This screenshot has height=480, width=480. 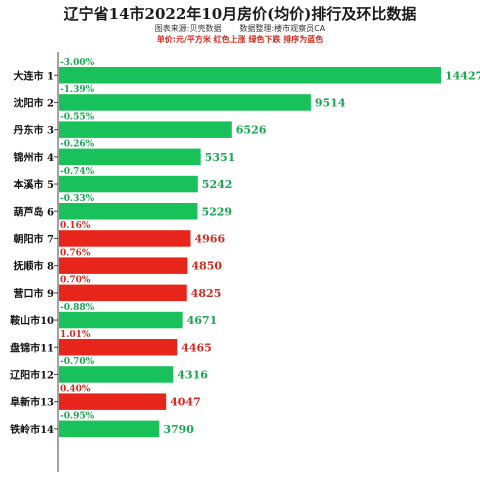 What do you see at coordinates (75, 335) in the screenshot?
I see `change-label: 1.01%` at bounding box center [75, 335].